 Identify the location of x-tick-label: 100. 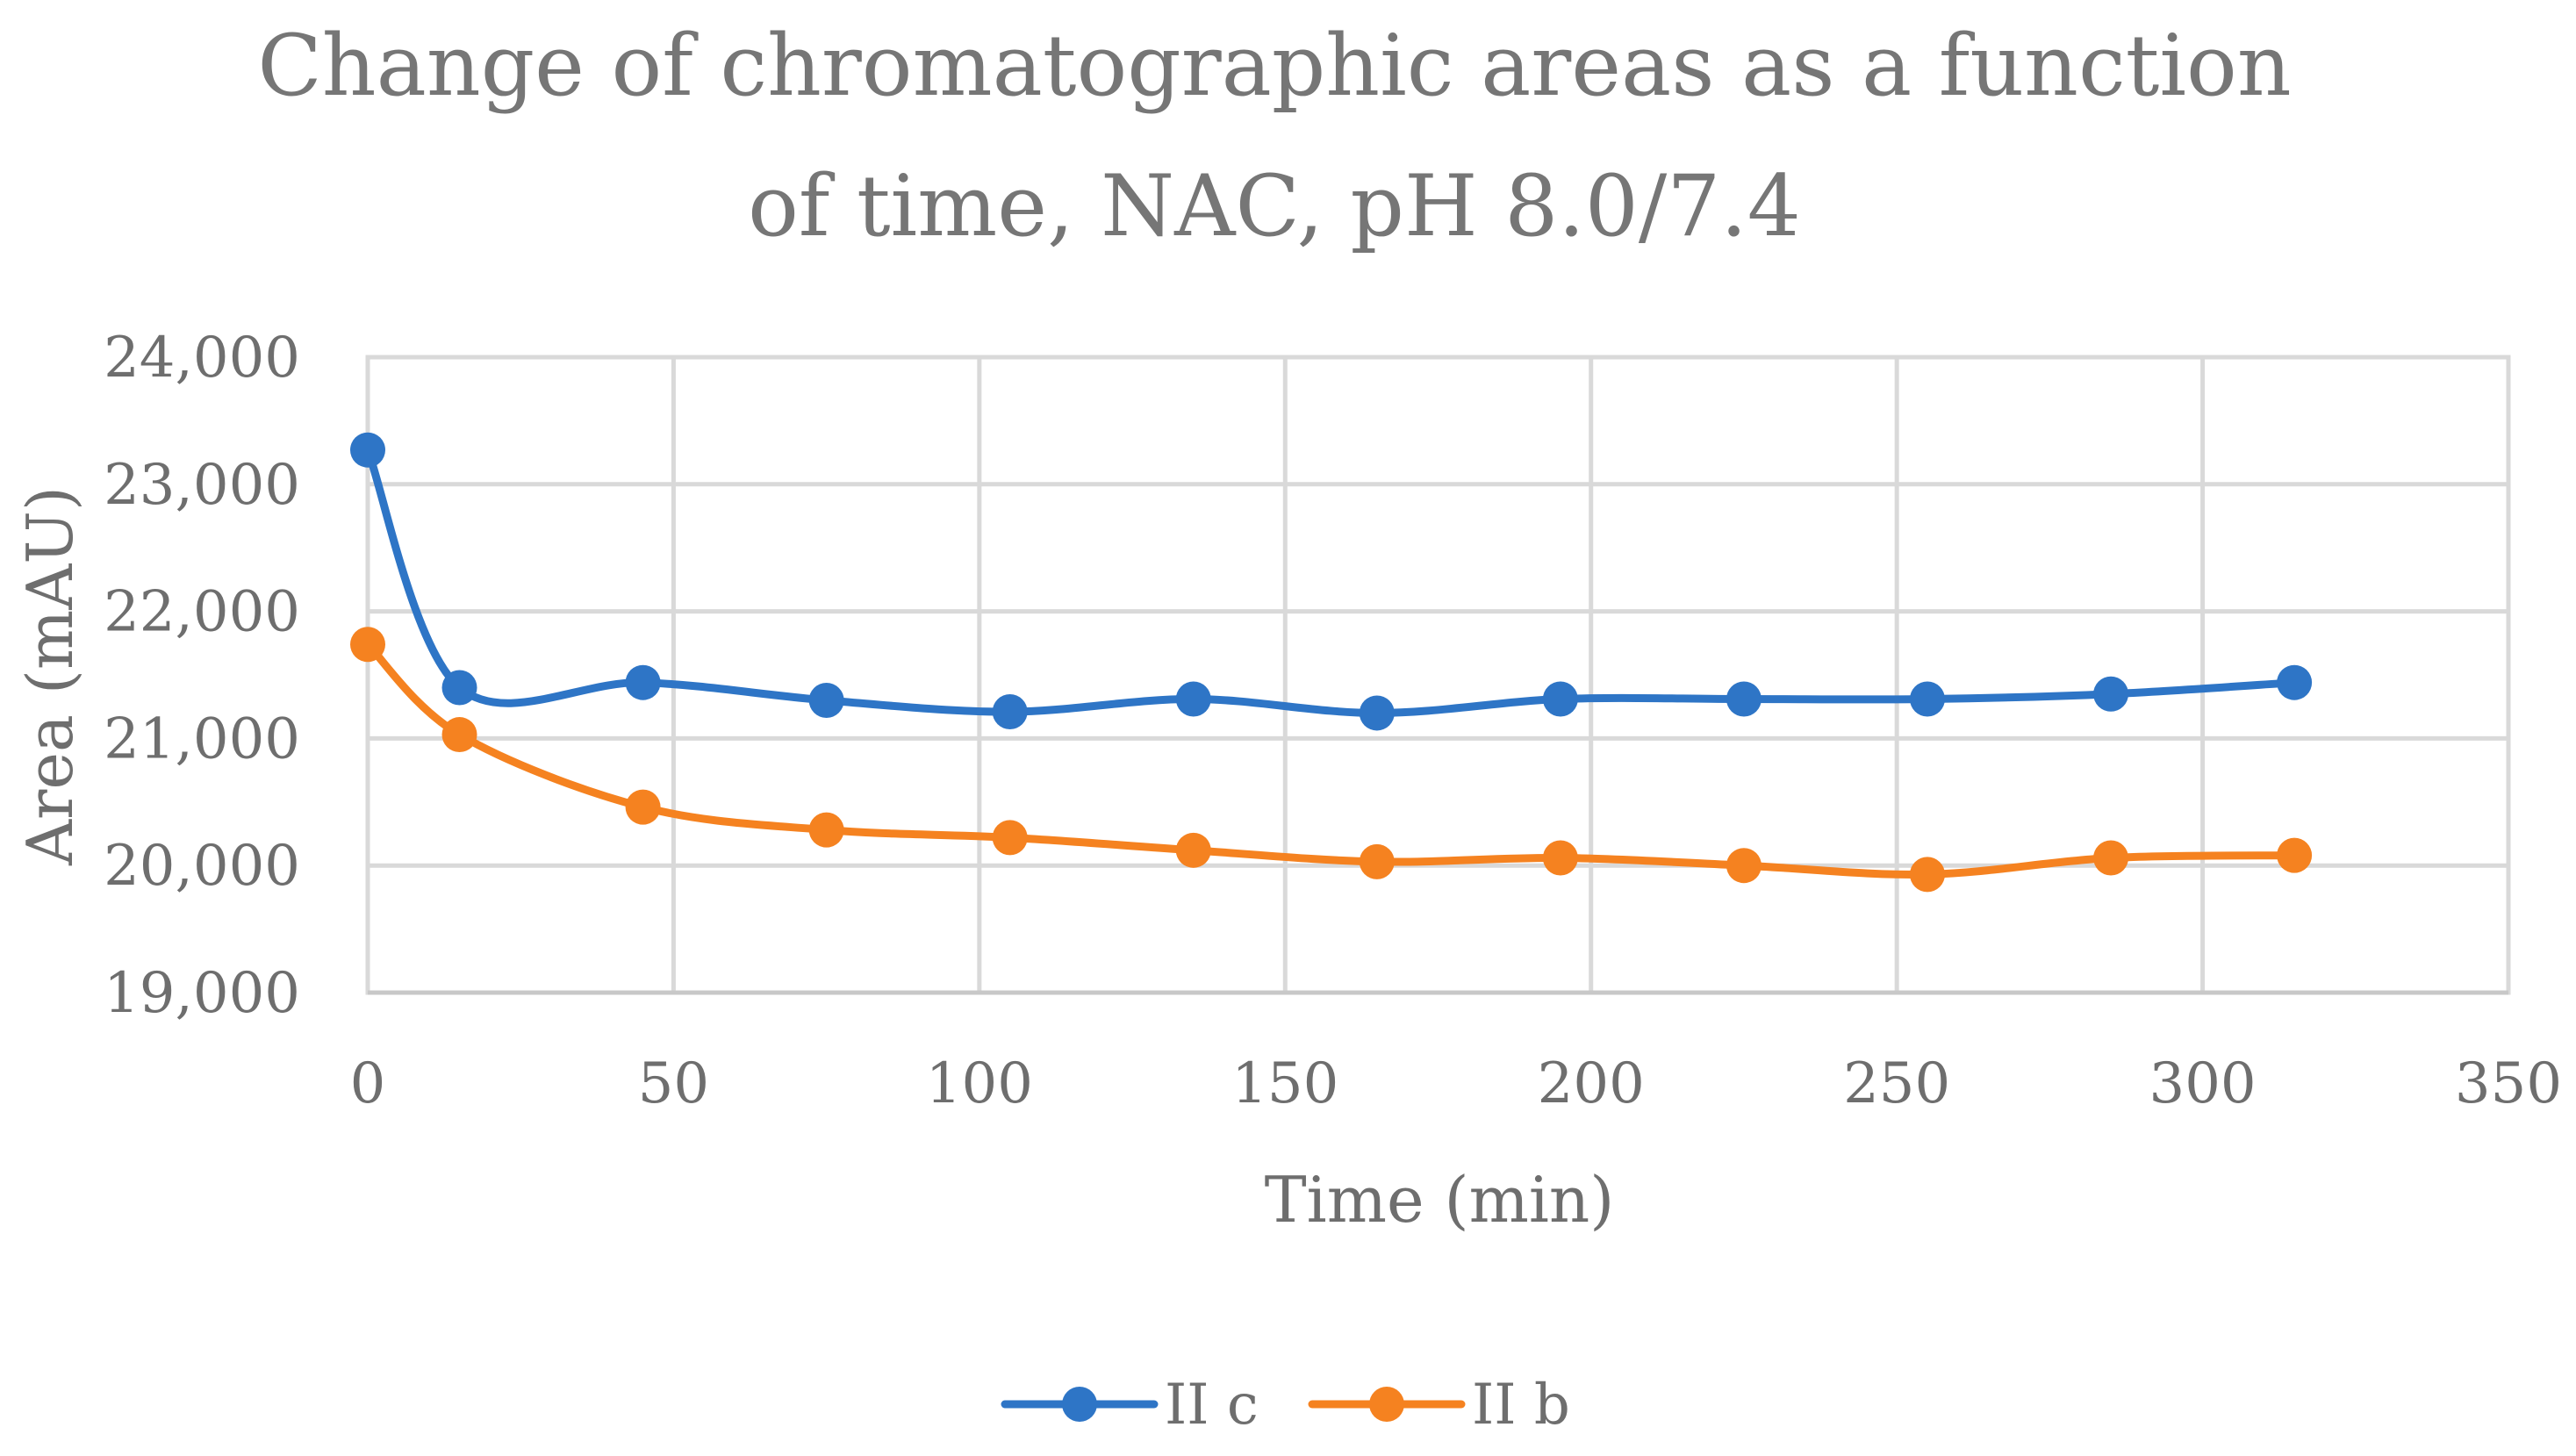
(980, 1083).